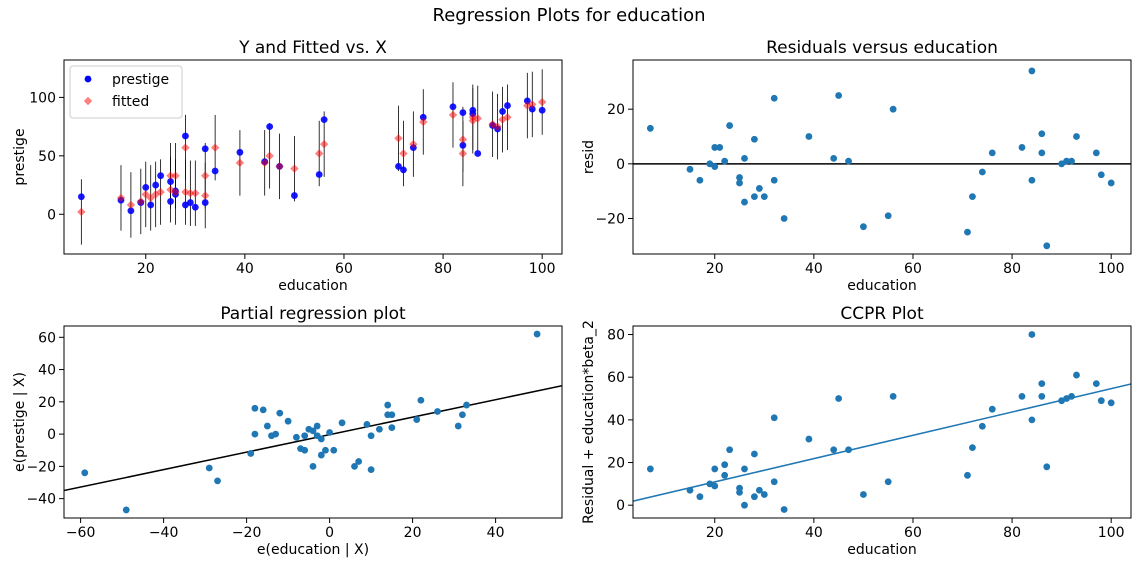  I want to click on y-tick-label: 40, so click(616, 421).